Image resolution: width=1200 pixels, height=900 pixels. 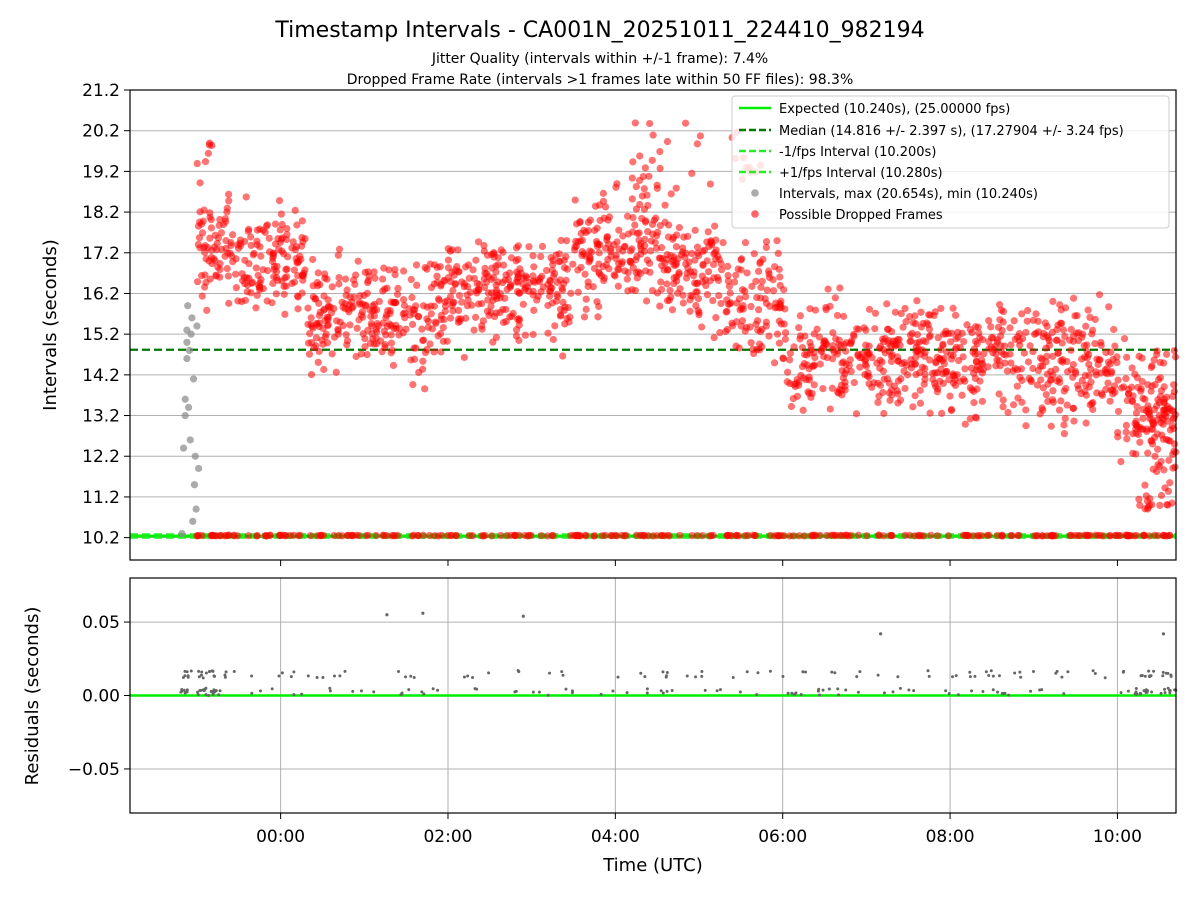 What do you see at coordinates (50, 325) in the screenshot?
I see `intervals-y-axis-label: Intervals (seconds)` at bounding box center [50, 325].